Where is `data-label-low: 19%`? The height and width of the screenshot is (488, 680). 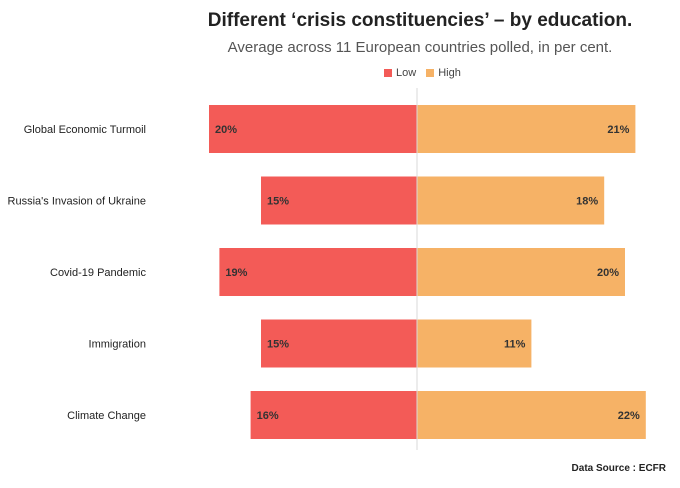
data-label-low: 19% is located at coordinates (236, 273).